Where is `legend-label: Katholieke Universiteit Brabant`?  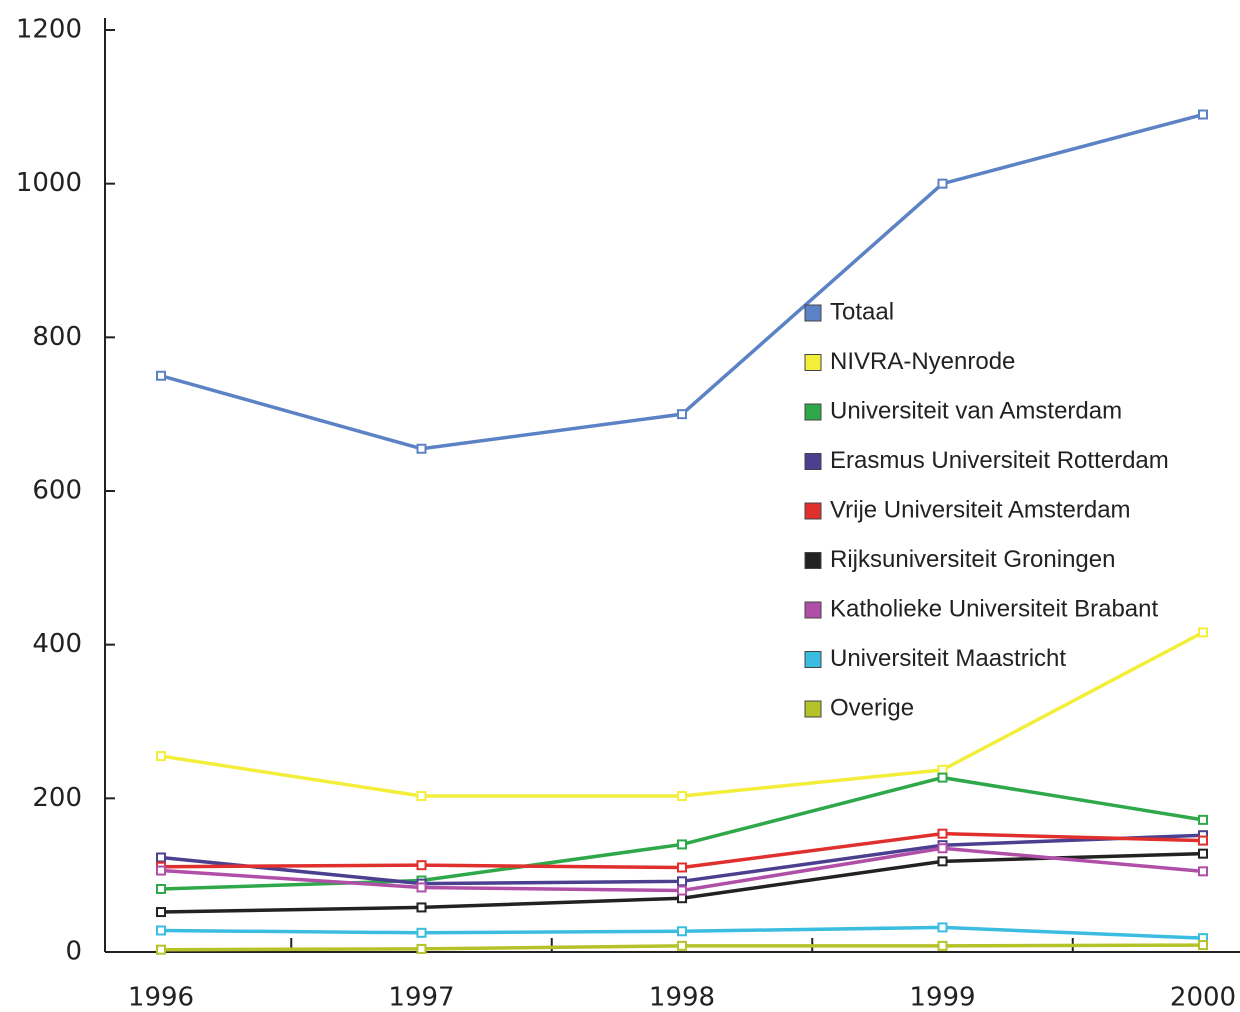
legend-label: Katholieke Universiteit Brabant is located at coordinates (994, 608).